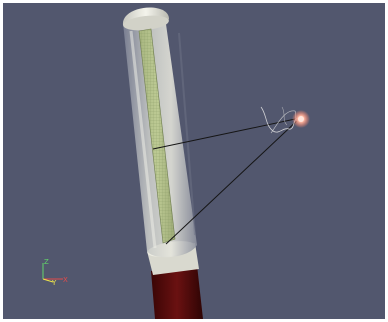 This screenshot has height=322, width=388. Describe the element at coordinates (55, 272) in the screenshot. I see `axes-triad-icon: Z Y X` at that location.